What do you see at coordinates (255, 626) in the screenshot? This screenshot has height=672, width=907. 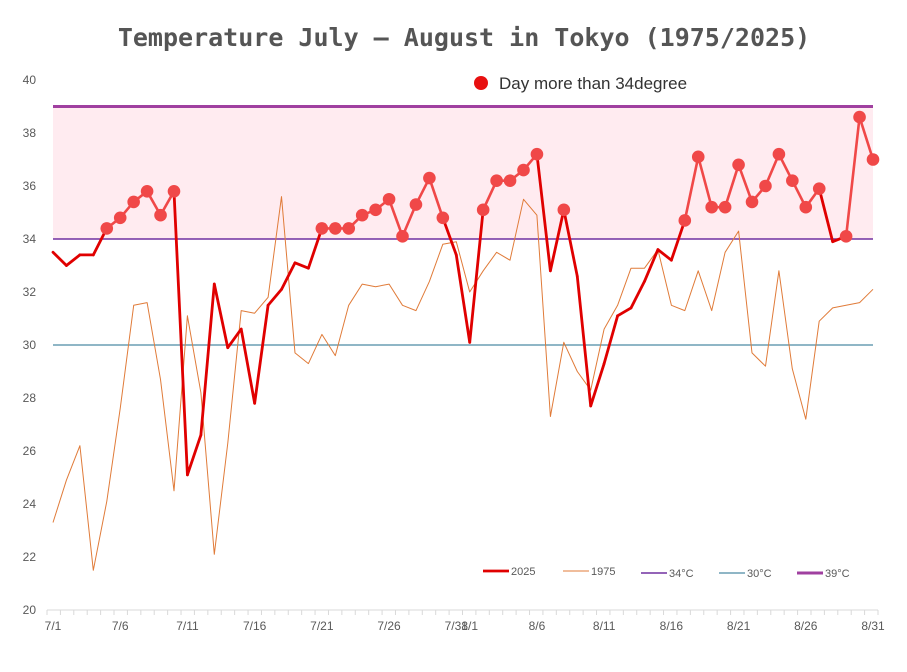 I see `x-tick-label: 7/16` at bounding box center [255, 626].